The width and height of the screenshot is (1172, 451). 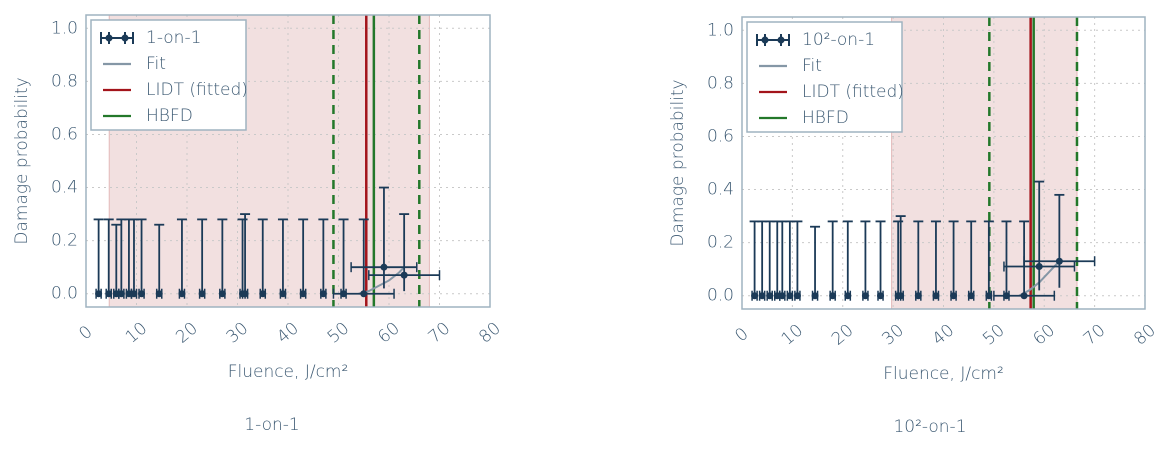 I want to click on legend-label: 10²-on-1, so click(x=838, y=40).